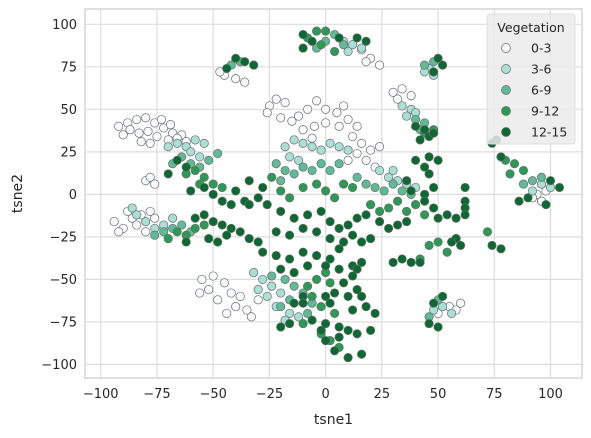 Image resolution: width=591 pixels, height=438 pixels. I want to click on x-axis-label: tsne1, so click(333, 420).